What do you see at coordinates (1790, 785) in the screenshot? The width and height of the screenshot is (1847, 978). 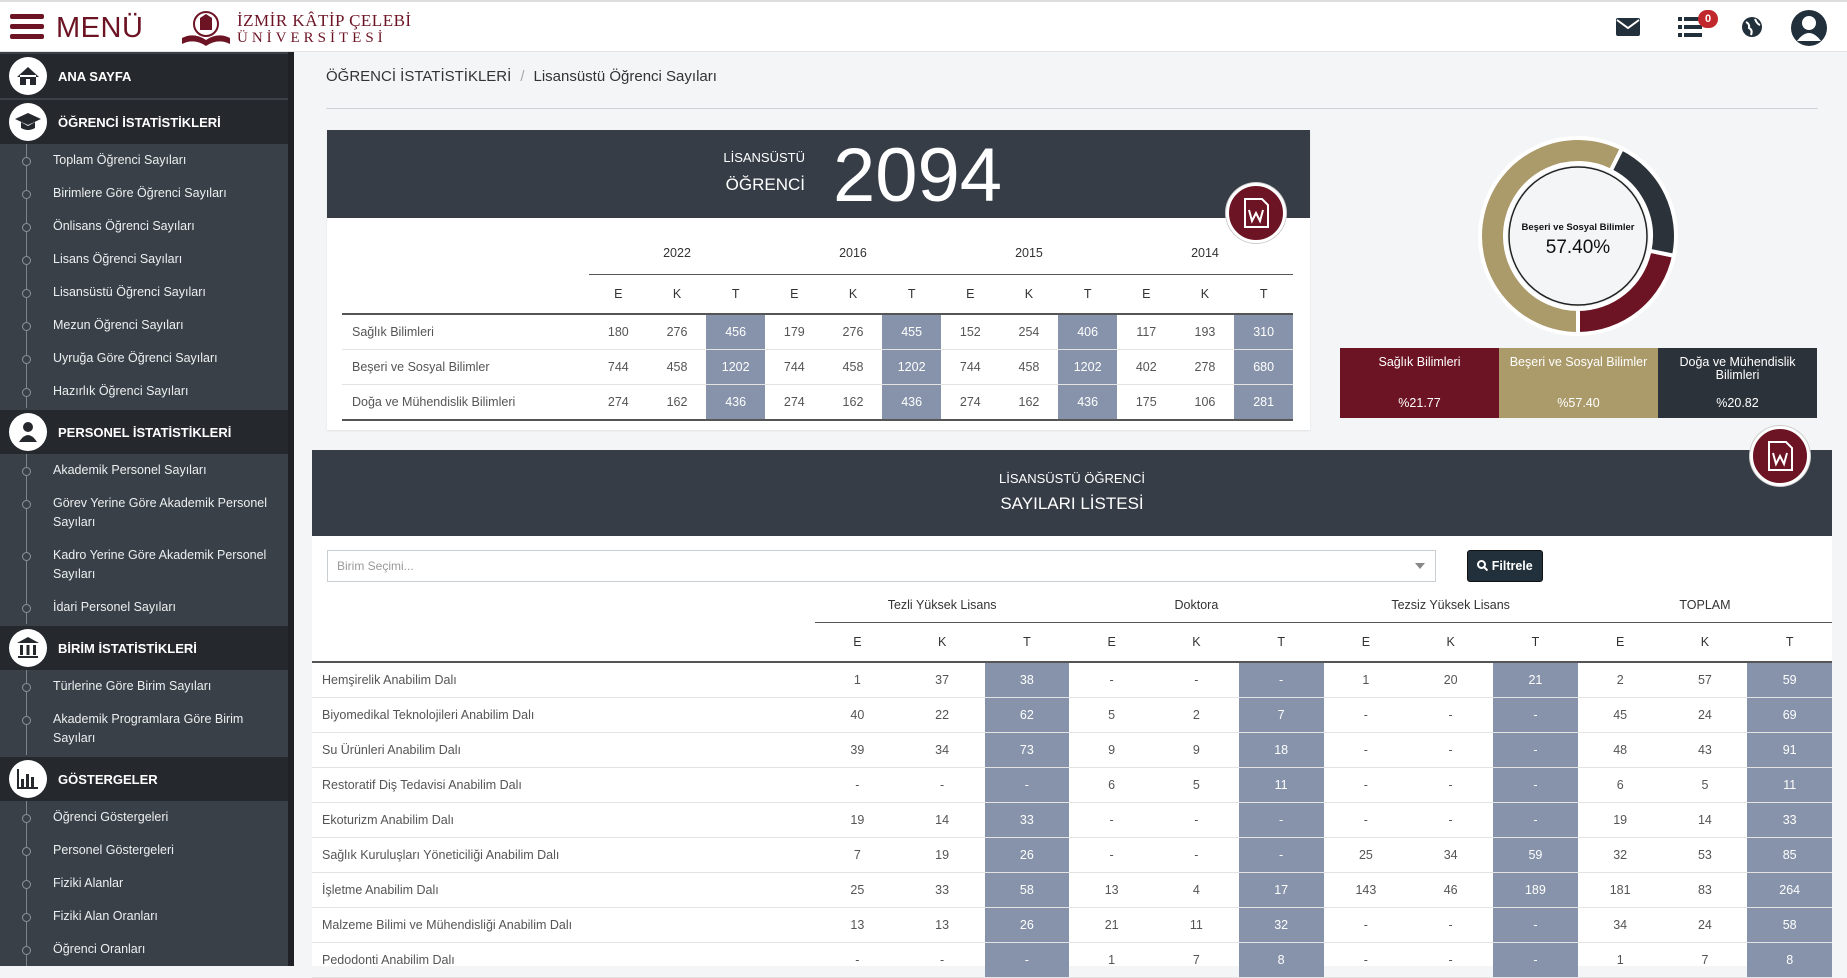 I see `cell: 11` at bounding box center [1790, 785].